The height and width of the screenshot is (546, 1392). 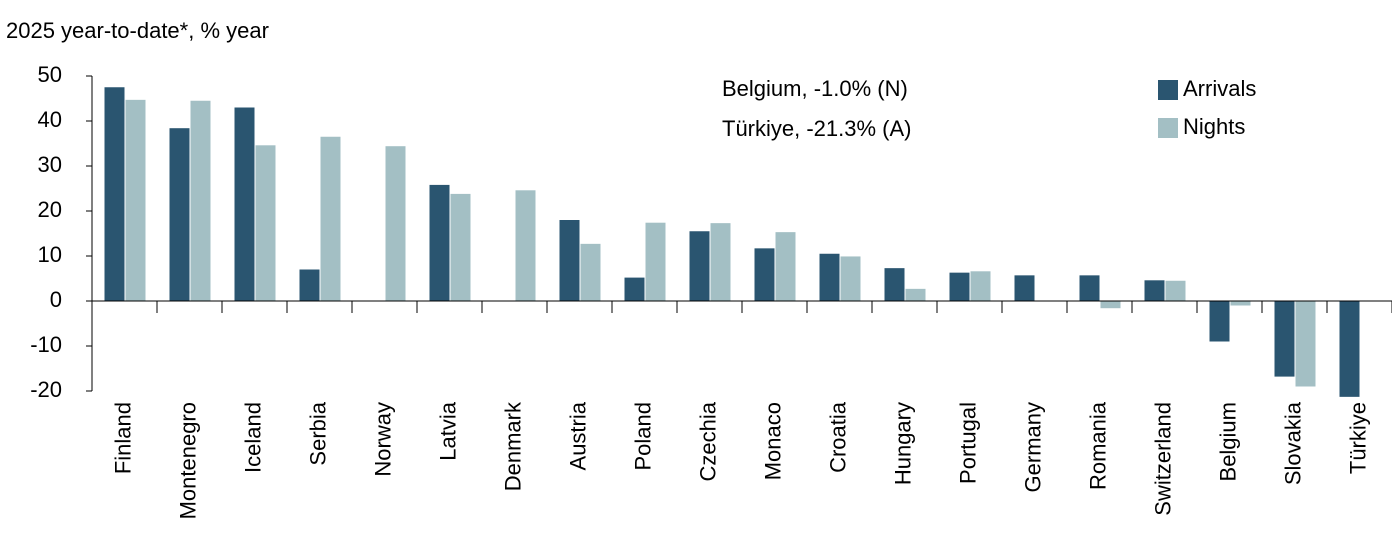 I want to click on y-tick-label: 40, so click(x=50, y=119).